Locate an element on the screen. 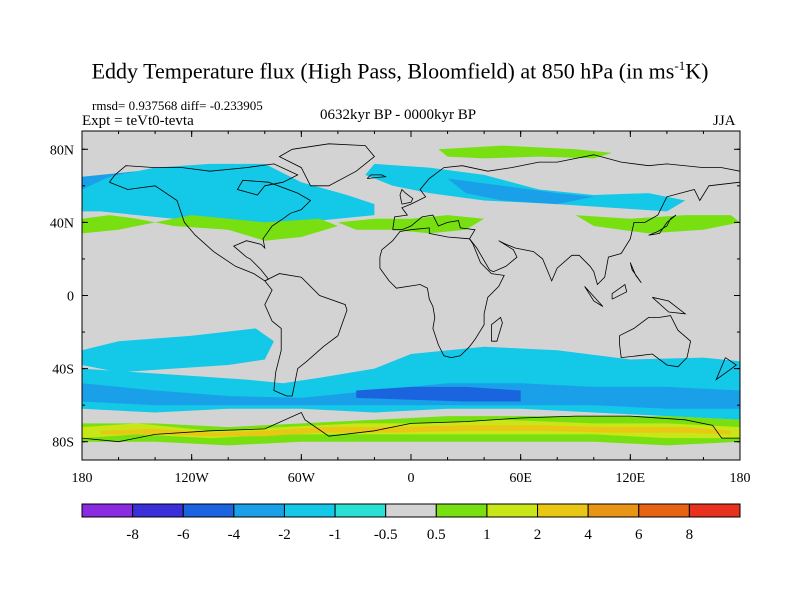 This screenshot has height=600, width=800. x-tick-label: 120E is located at coordinates (631, 478).